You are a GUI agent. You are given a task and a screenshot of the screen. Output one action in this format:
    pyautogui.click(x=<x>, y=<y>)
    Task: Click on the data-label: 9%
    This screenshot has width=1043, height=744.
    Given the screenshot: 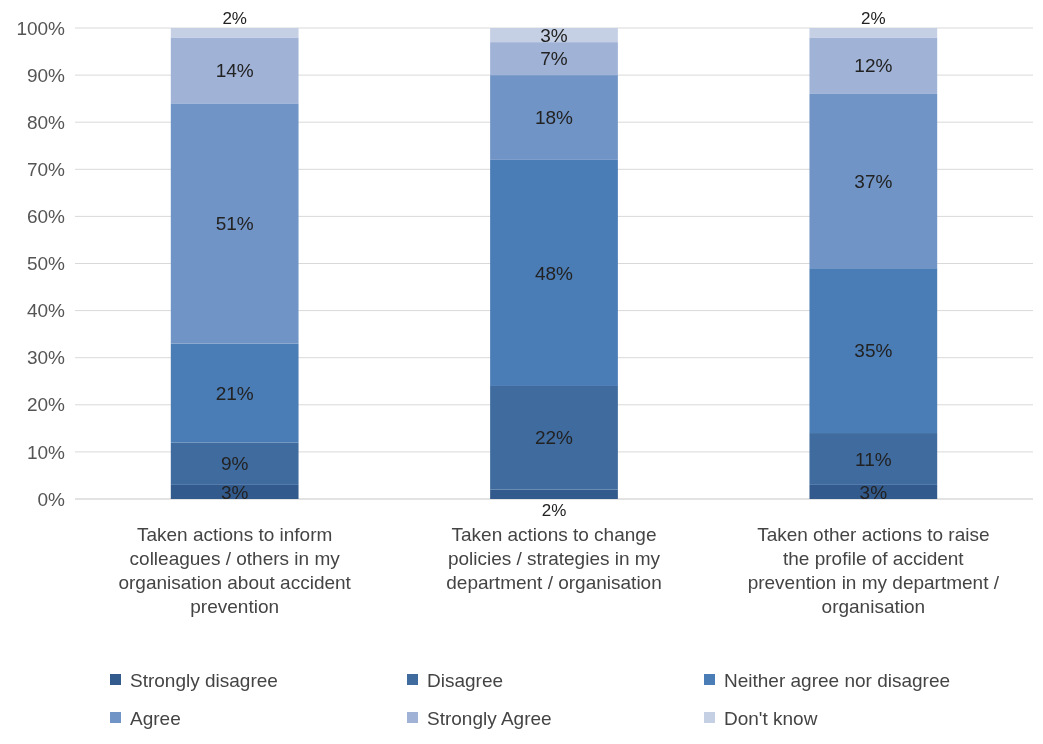 What is the action you would take?
    pyautogui.click(x=234, y=464)
    